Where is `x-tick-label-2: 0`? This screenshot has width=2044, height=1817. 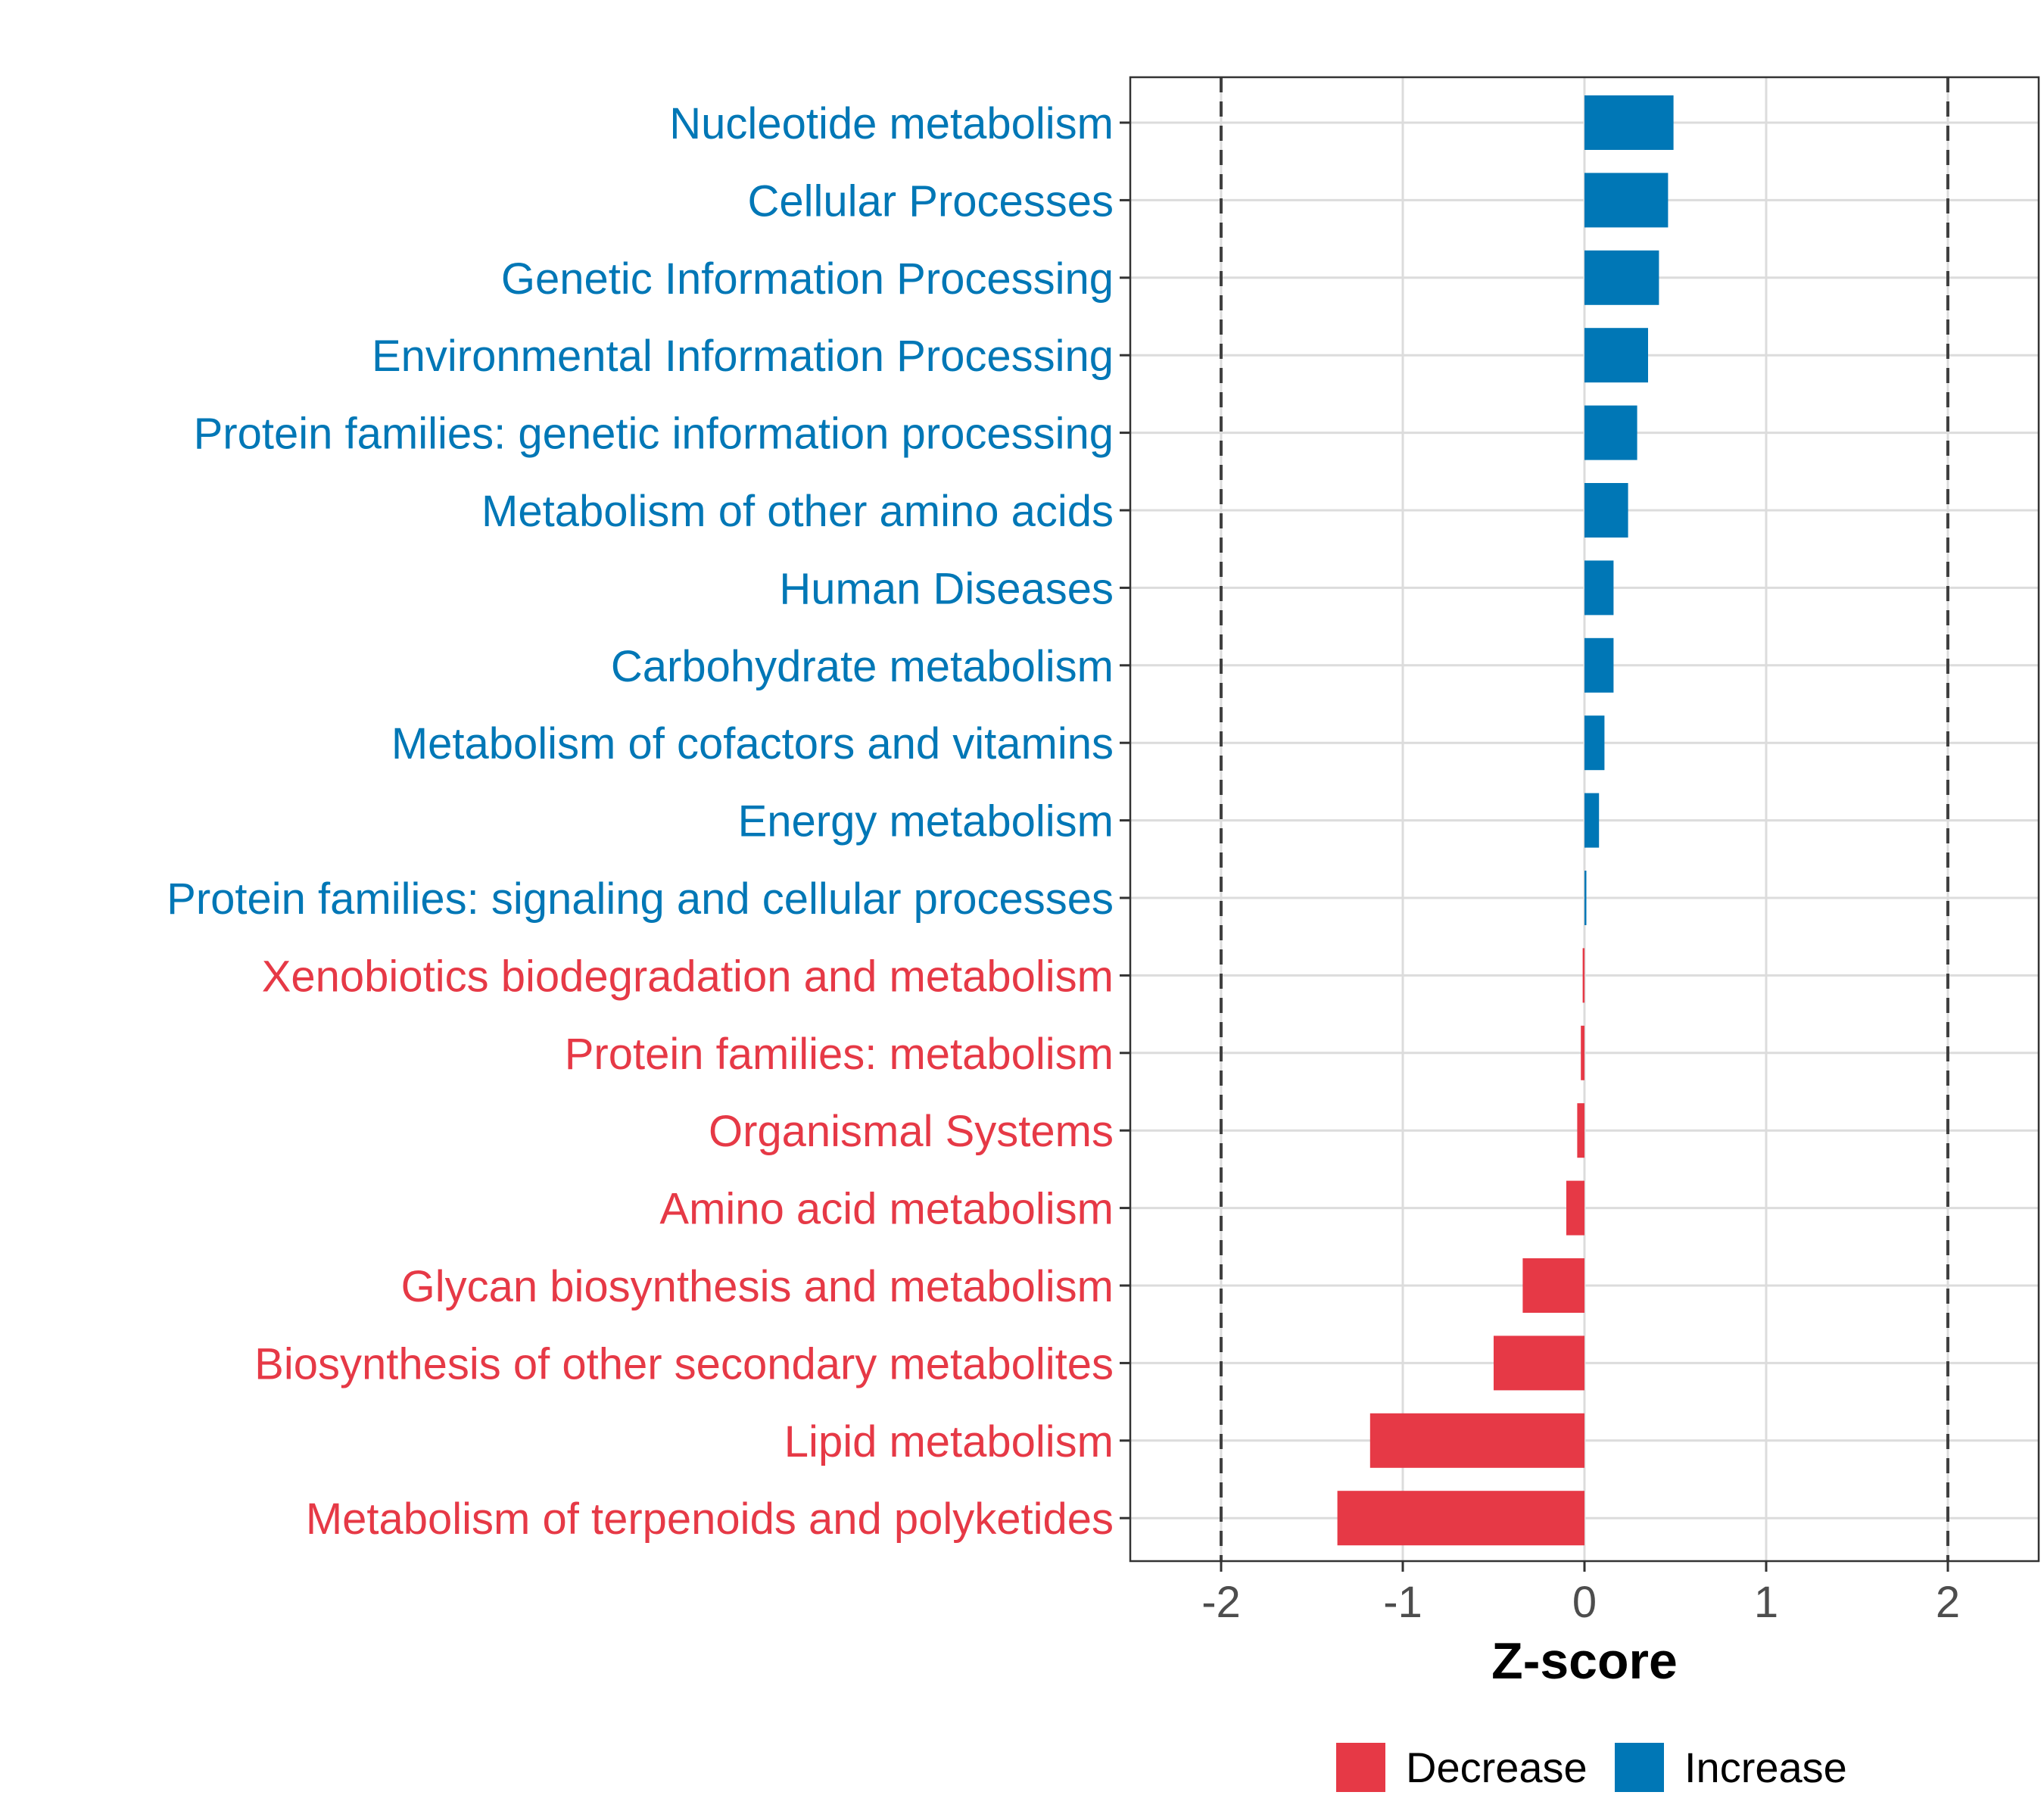 x-tick-label-2: 0 is located at coordinates (1584, 1602).